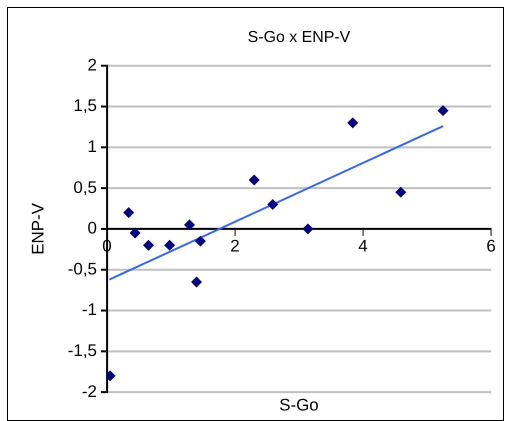  What do you see at coordinates (235, 246) in the screenshot?
I see `x-tick-label: 2` at bounding box center [235, 246].